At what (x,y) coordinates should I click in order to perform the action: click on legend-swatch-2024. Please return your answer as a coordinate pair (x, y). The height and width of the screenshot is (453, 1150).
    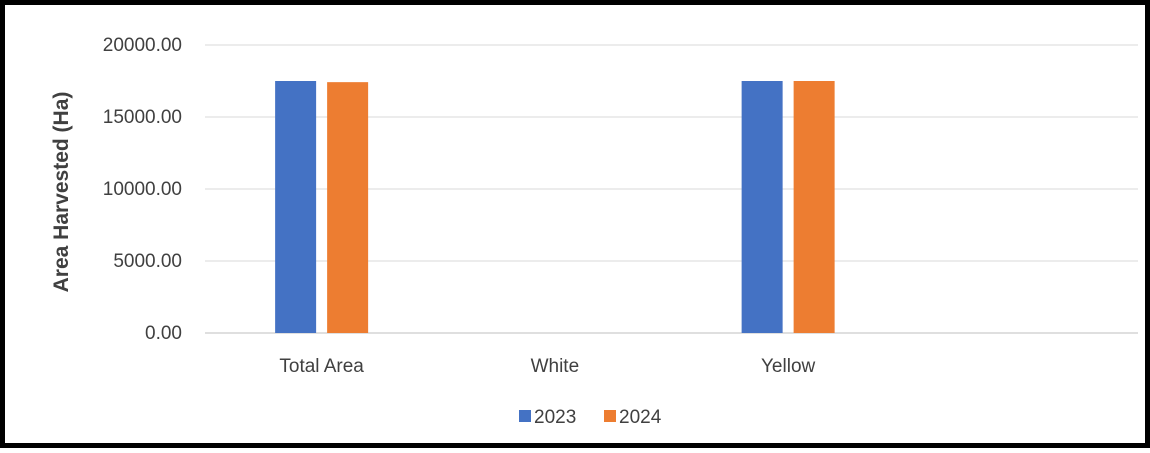
    Looking at the image, I should click on (610, 416).